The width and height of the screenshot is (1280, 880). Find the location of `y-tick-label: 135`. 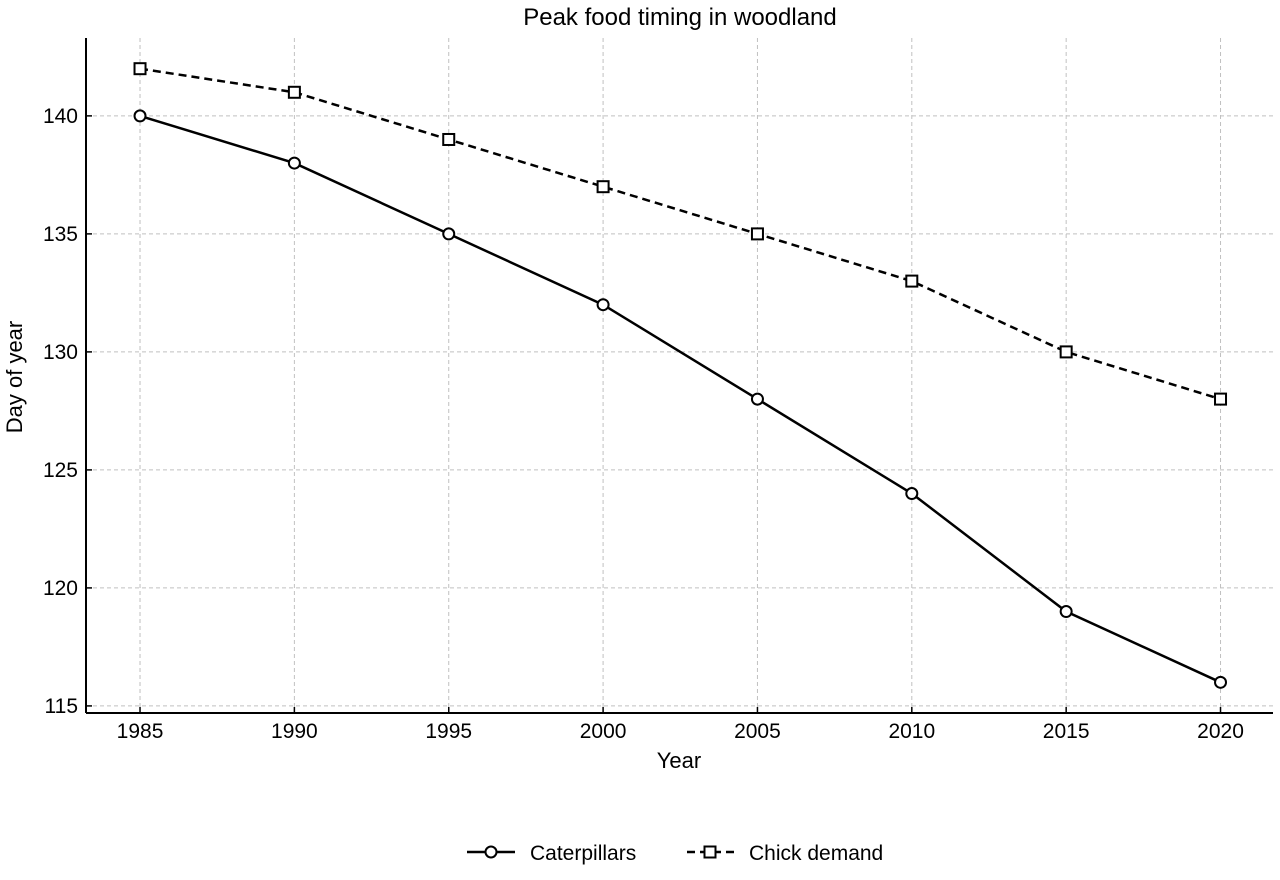

y-tick-label: 135 is located at coordinates (60, 234).